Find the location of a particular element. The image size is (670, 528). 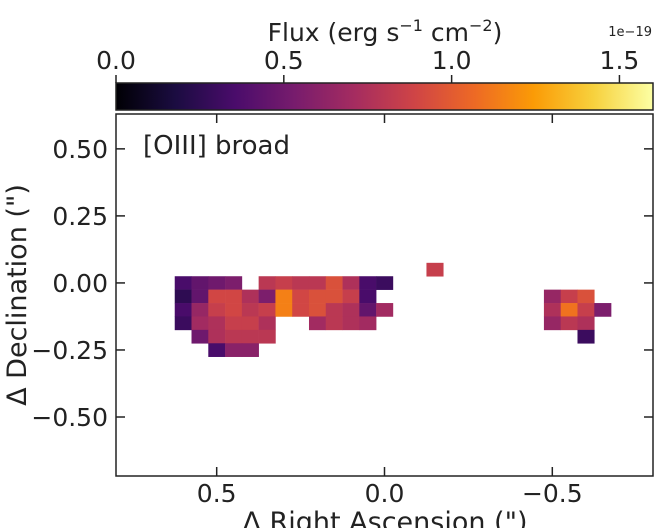

y-tick-label: 0.50 is located at coordinates (80, 149).